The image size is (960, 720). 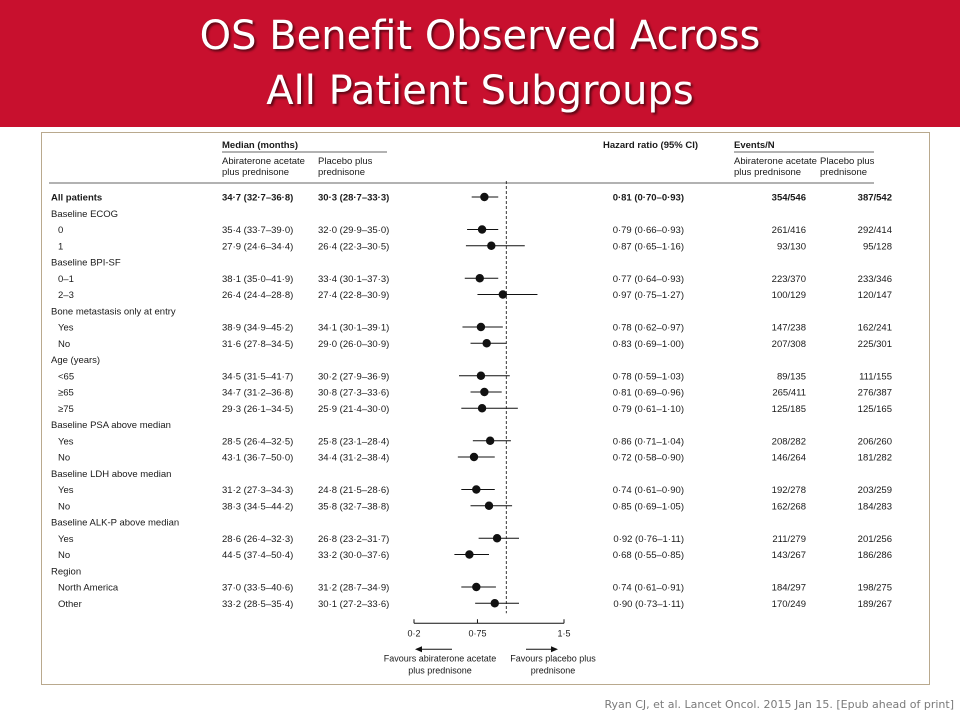 I want to click on events-abi-value: 208/282, so click(x=789, y=441).